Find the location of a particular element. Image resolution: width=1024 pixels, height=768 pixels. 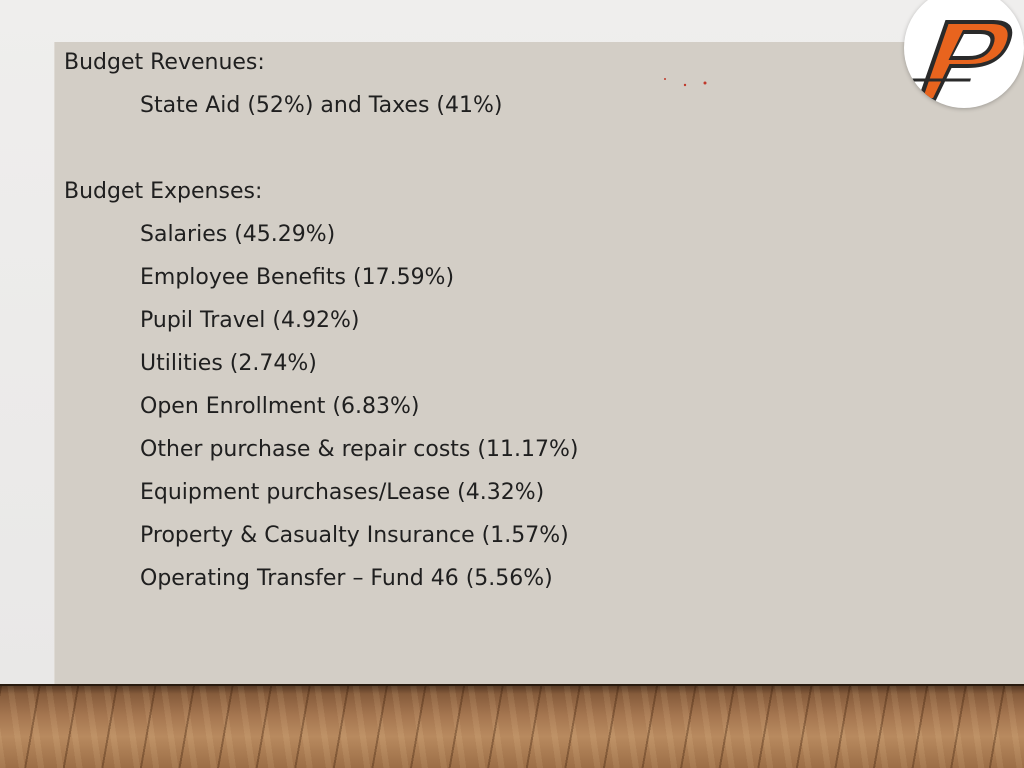

expenses-heading: Budget Expenses: is located at coordinates (163, 191).